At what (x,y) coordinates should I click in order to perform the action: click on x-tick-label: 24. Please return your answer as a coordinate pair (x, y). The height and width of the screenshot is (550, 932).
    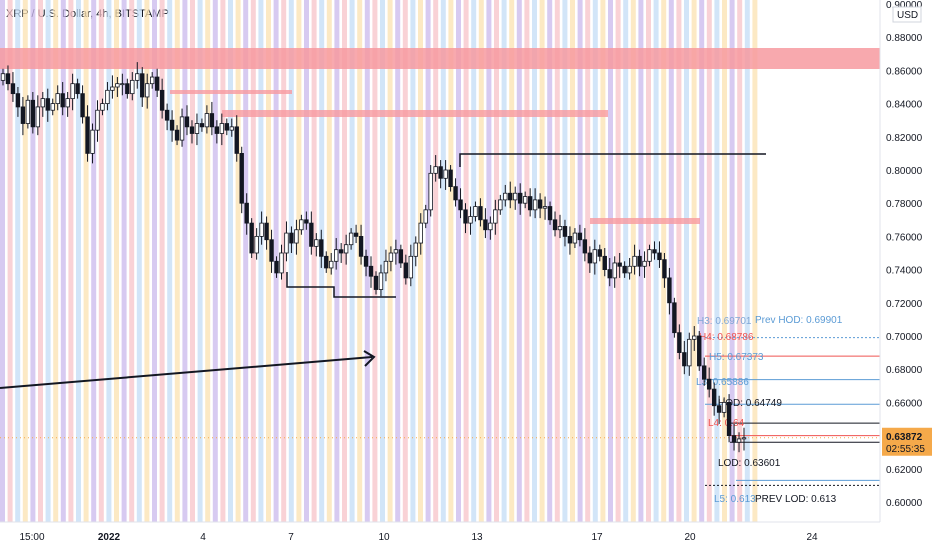
    Looking at the image, I should click on (812, 537).